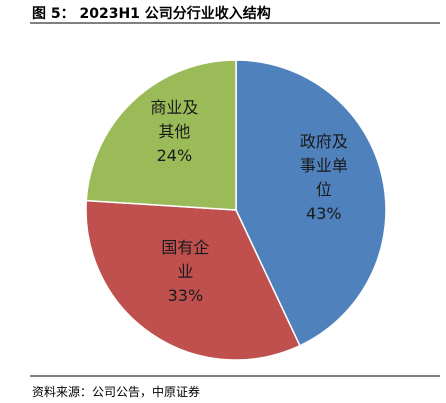 Image resolution: width=446 pixels, height=403 pixels. I want to click on slice-label: 商业及其他 24%, so click(174, 132).